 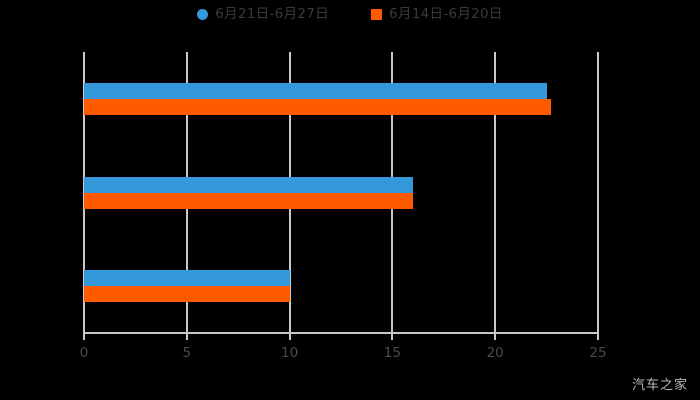 I want to click on legend-marker-square-icon, so click(x=376, y=15).